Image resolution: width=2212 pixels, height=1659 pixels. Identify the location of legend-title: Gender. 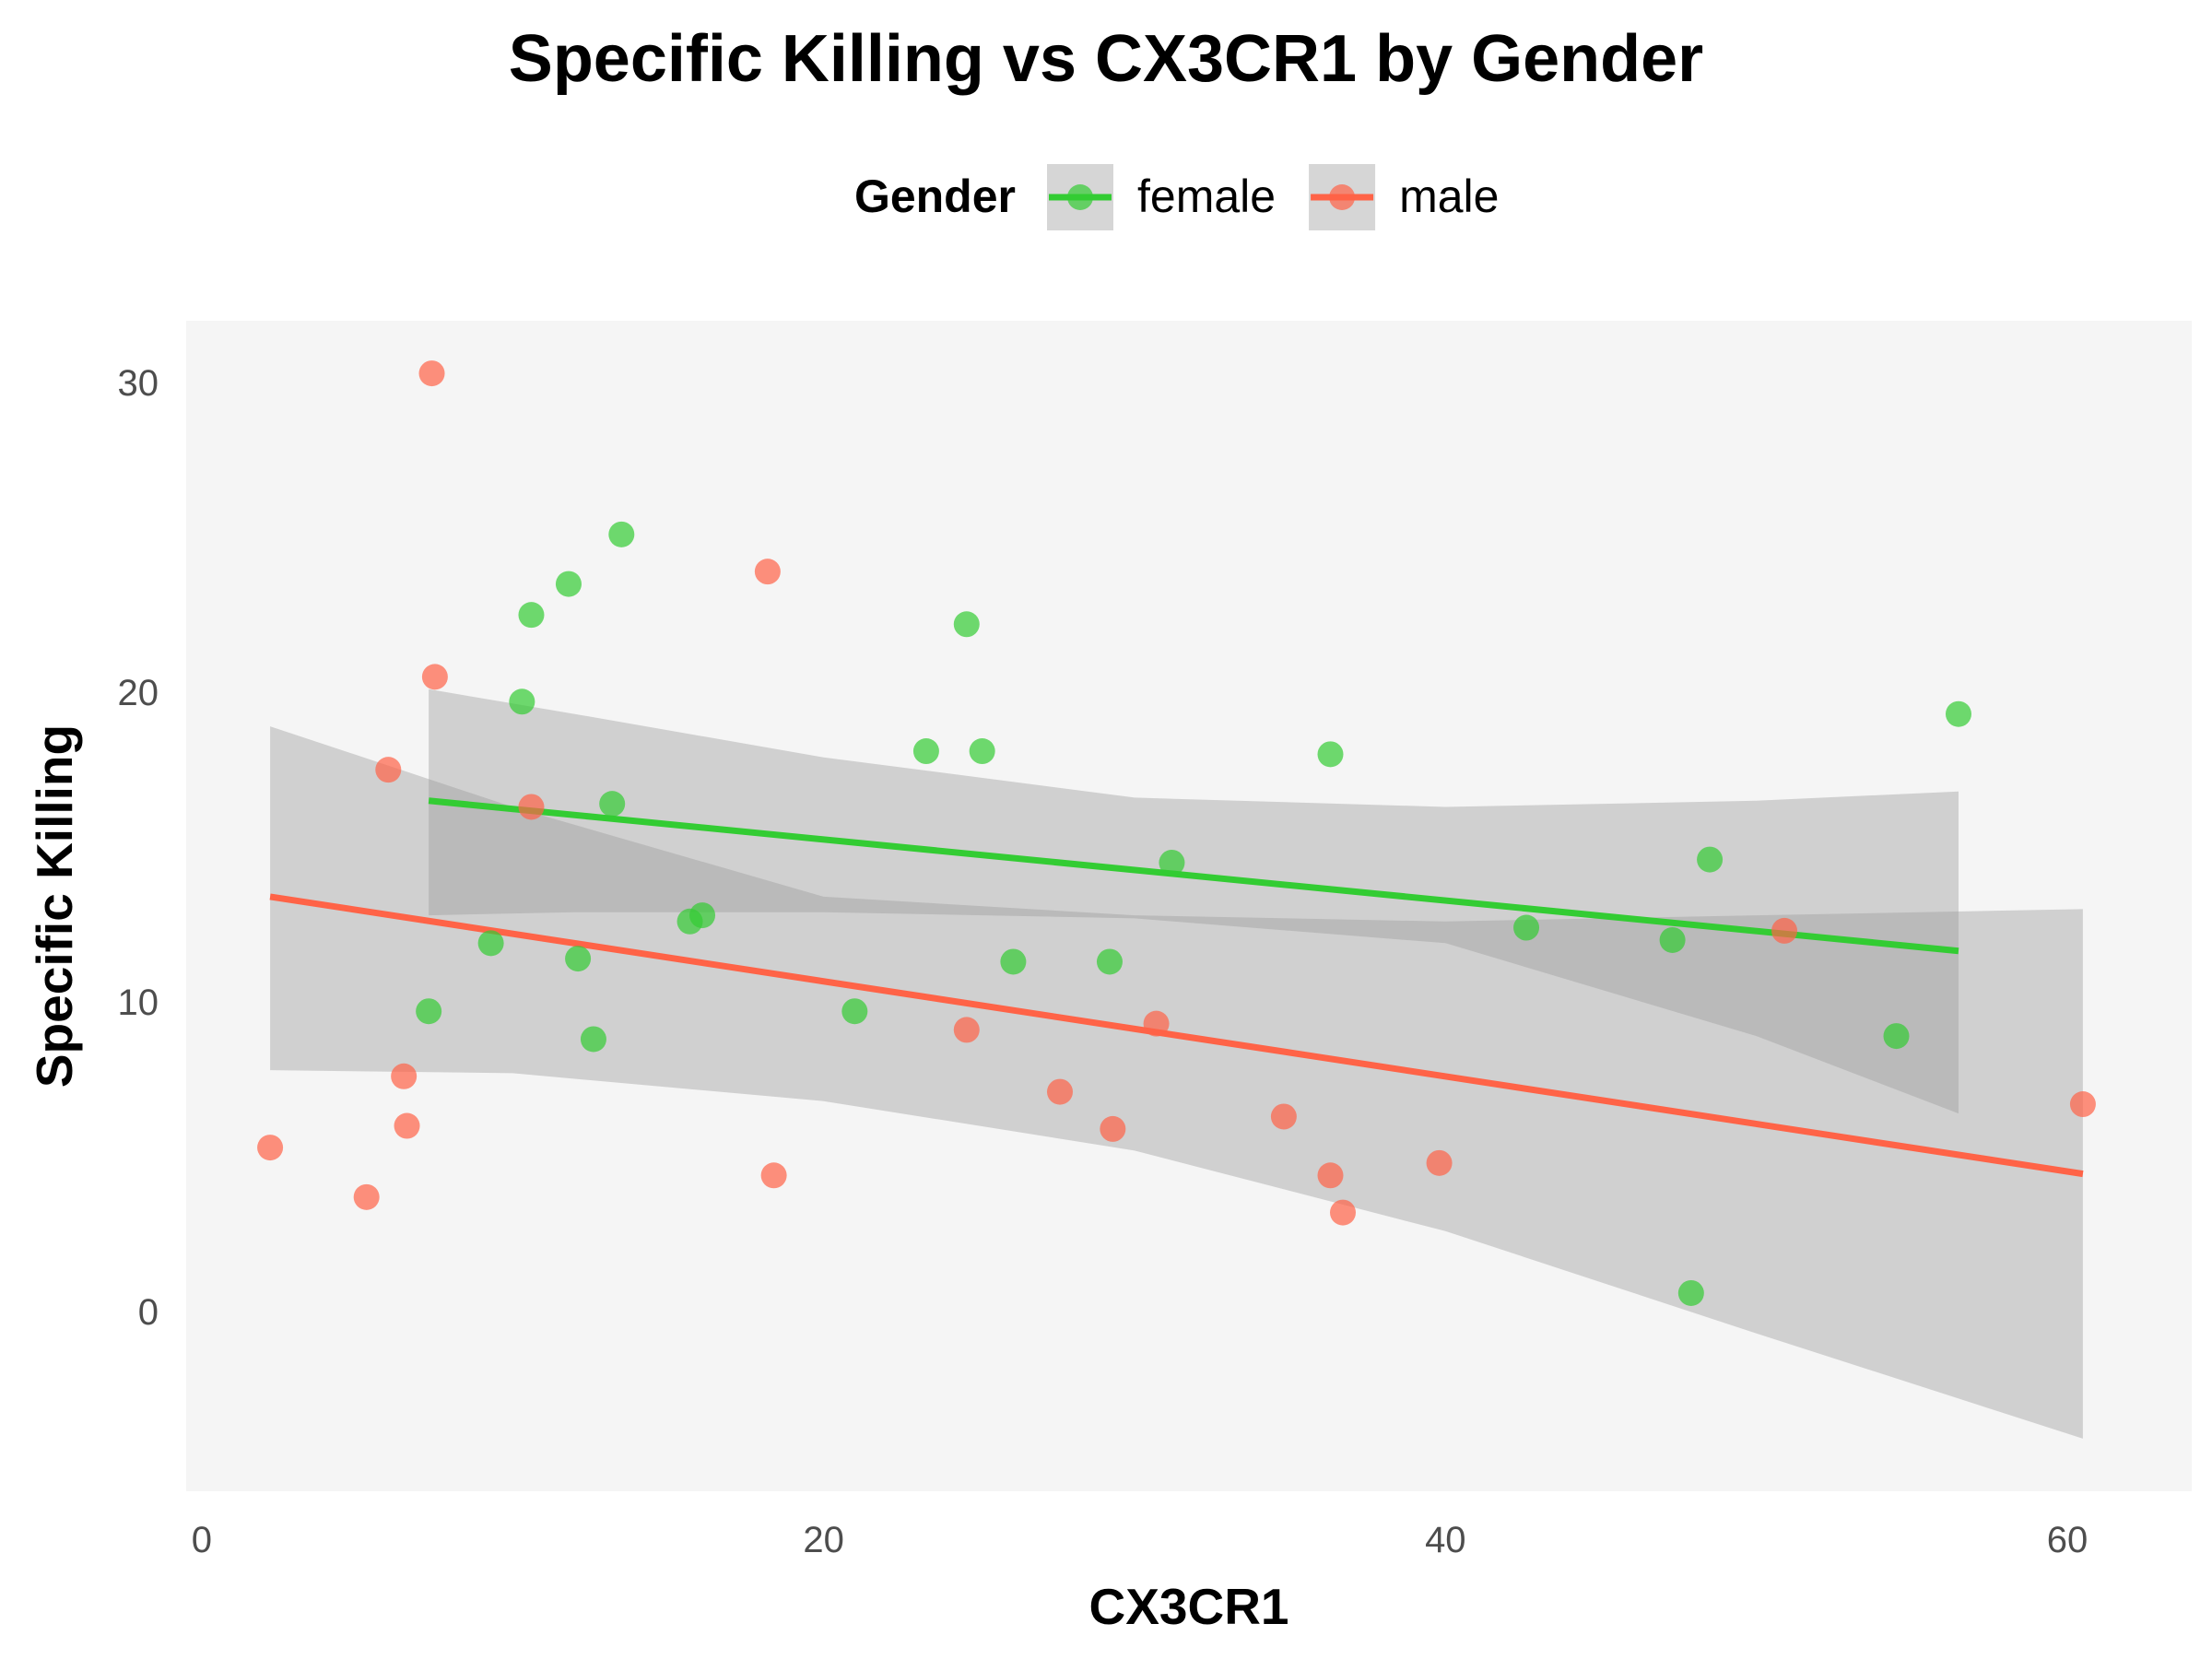
(935, 196).